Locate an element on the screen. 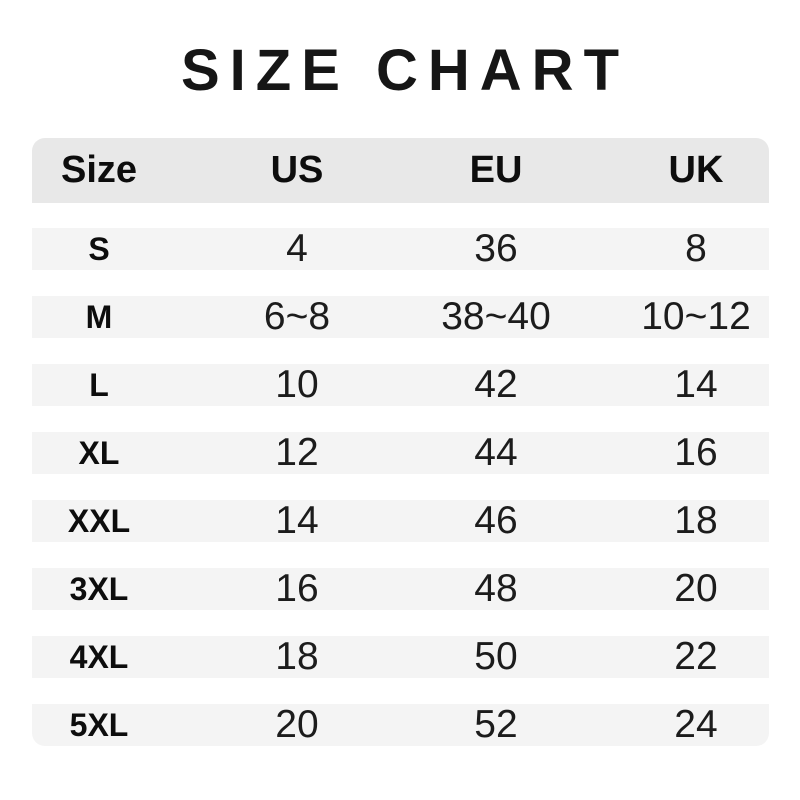  eu-value: 50 is located at coordinates (496, 656).